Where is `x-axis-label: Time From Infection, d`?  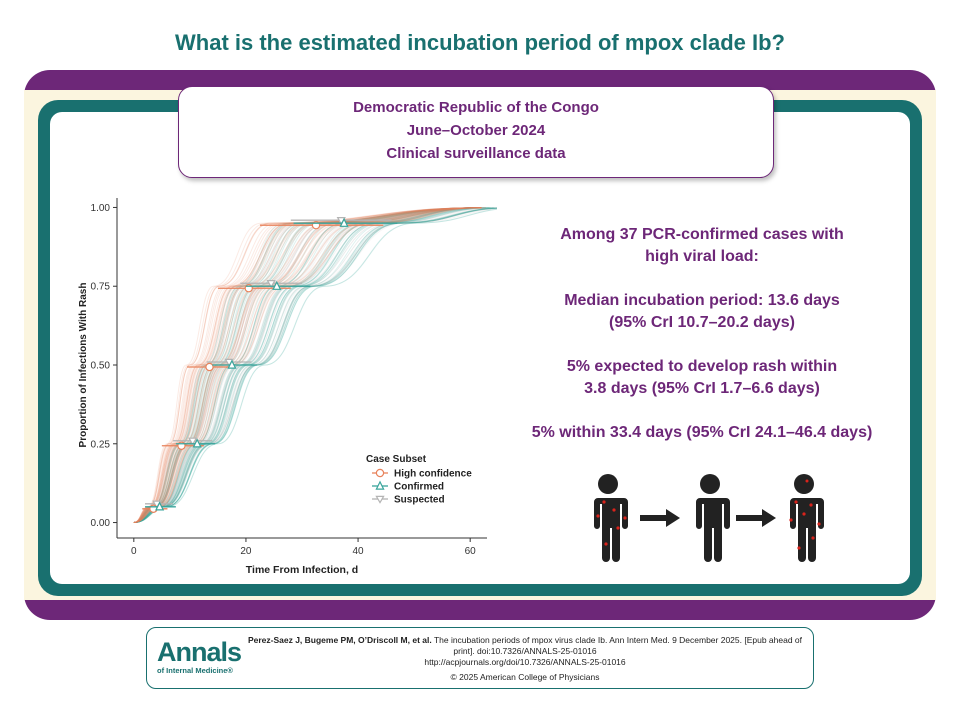 x-axis-label: Time From Infection, d is located at coordinates (302, 570).